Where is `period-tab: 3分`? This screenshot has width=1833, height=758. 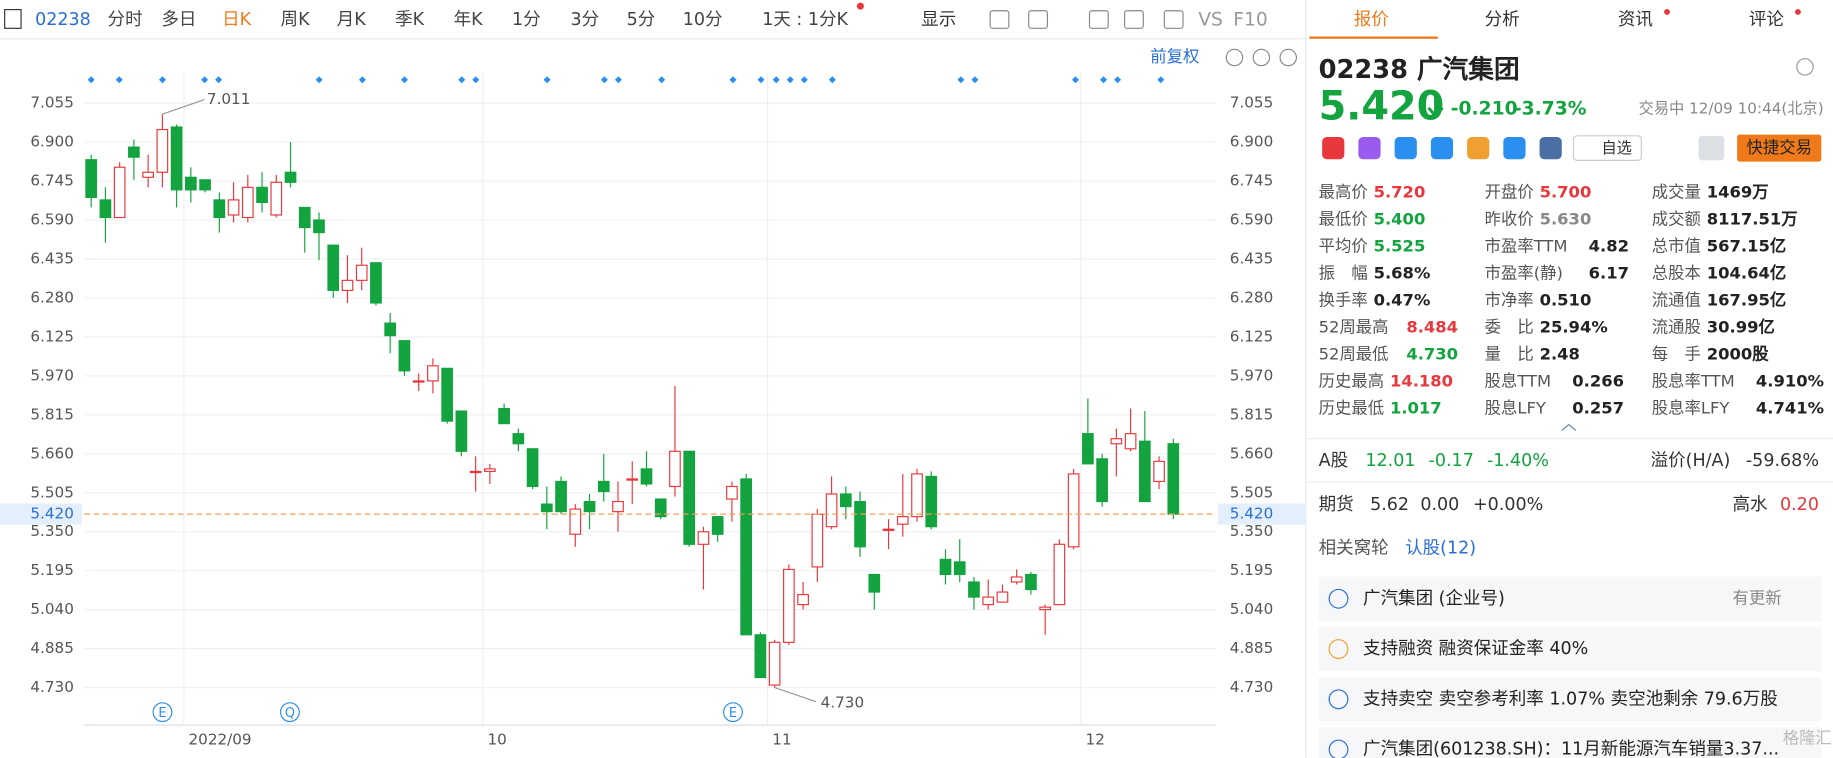
period-tab: 3分 is located at coordinates (584, 20).